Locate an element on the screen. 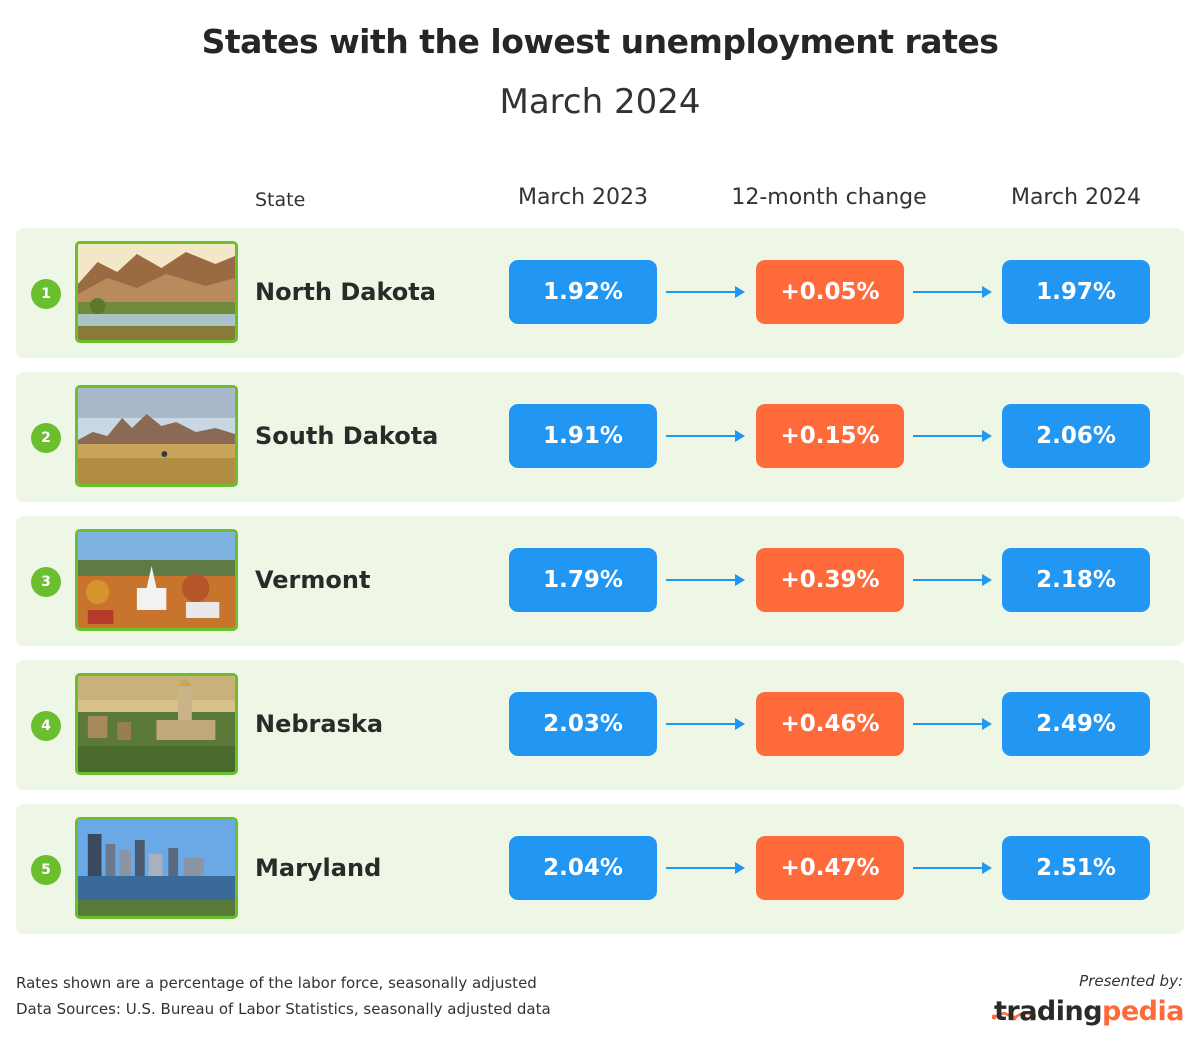 The width and height of the screenshot is (1200, 1047). rank-badge: 3 is located at coordinates (46, 582).